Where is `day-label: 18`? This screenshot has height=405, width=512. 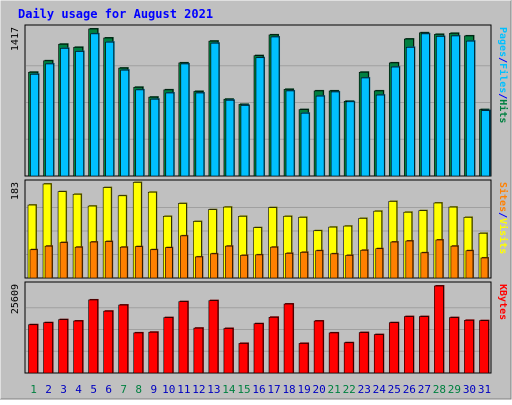
day-label: 18 is located at coordinates (288, 389).